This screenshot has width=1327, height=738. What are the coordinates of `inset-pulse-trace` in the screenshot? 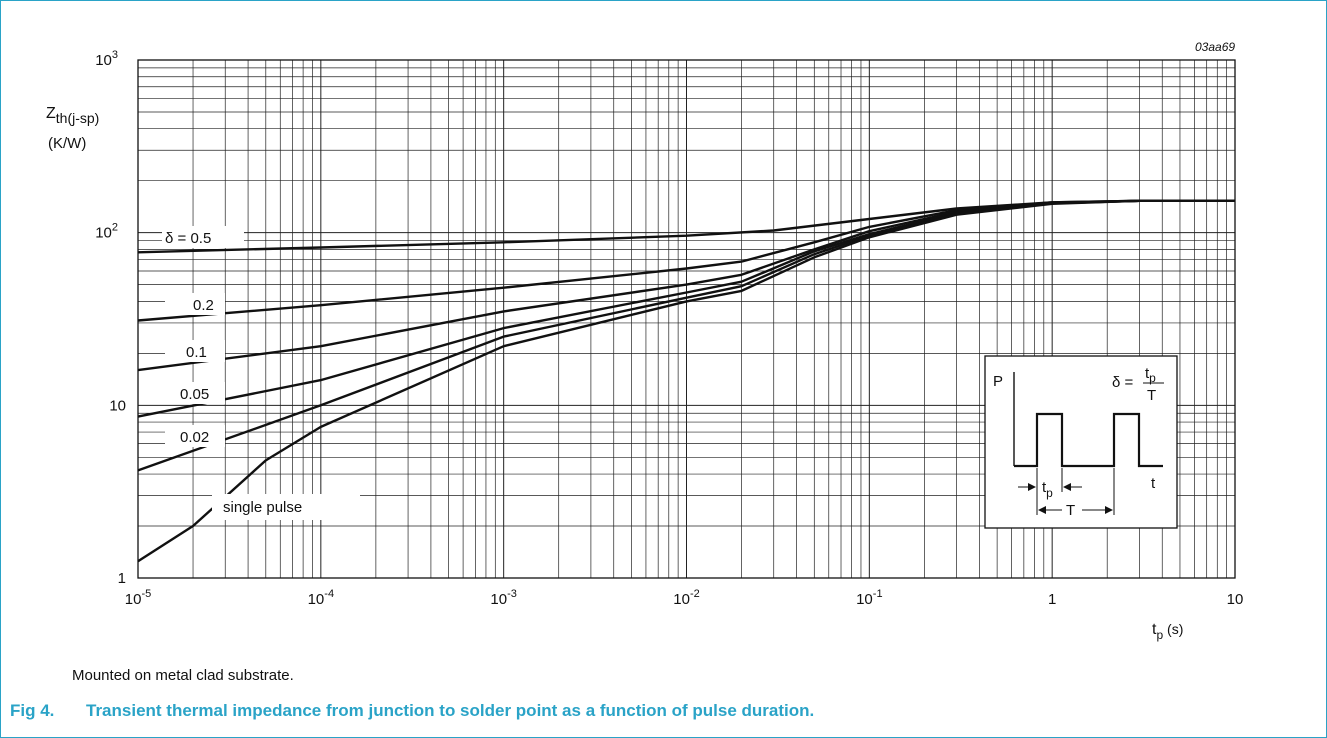 It's located at (1088, 440).